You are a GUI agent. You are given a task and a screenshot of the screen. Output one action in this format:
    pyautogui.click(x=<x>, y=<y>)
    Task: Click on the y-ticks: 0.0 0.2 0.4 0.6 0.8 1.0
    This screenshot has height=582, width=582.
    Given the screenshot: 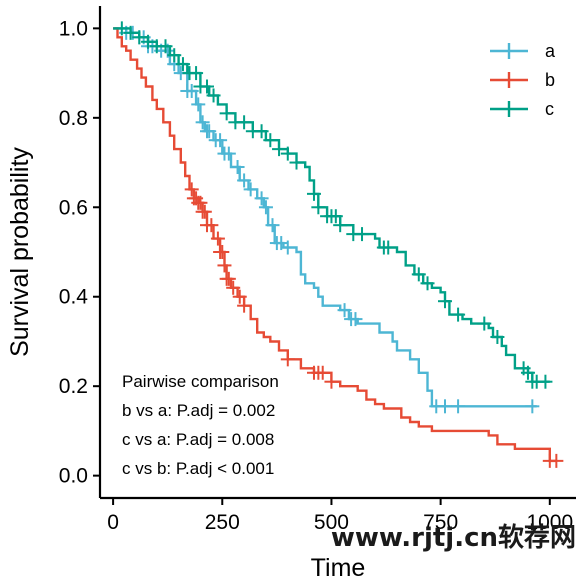 What is the action you would take?
    pyautogui.click(x=79, y=252)
    